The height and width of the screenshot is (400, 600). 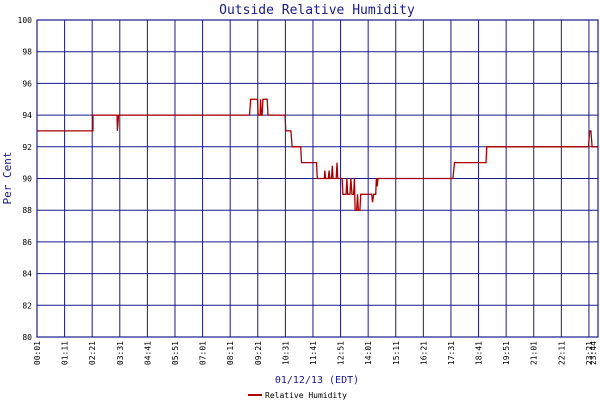 I want to click on x-tick-label: 01:11, so click(x=65, y=353).